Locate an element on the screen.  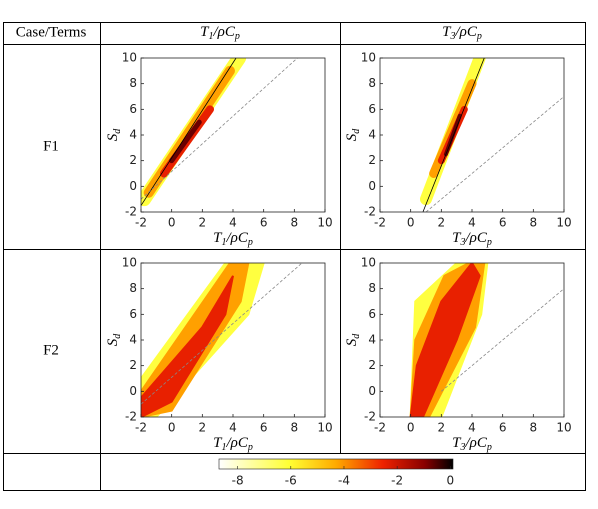
axes-box is located at coordinates (233, 135).